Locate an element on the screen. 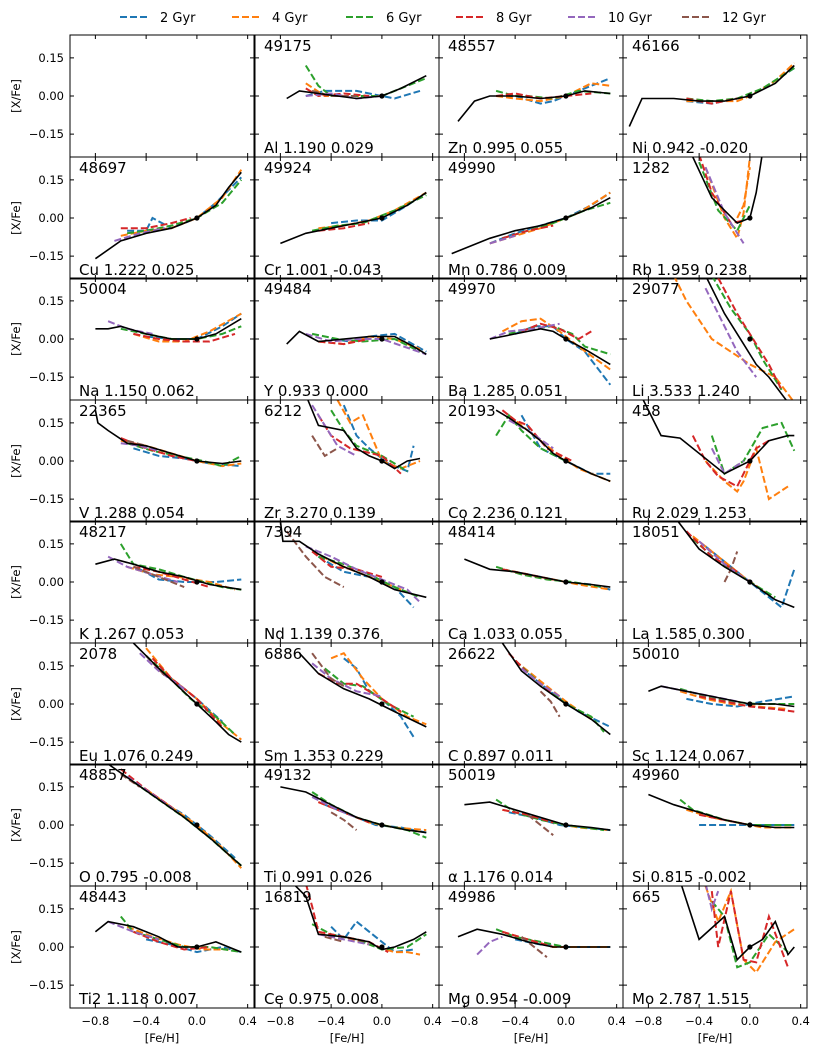 The height and width of the screenshot is (1057, 822). panel-count: 7394 is located at coordinates (283, 532).